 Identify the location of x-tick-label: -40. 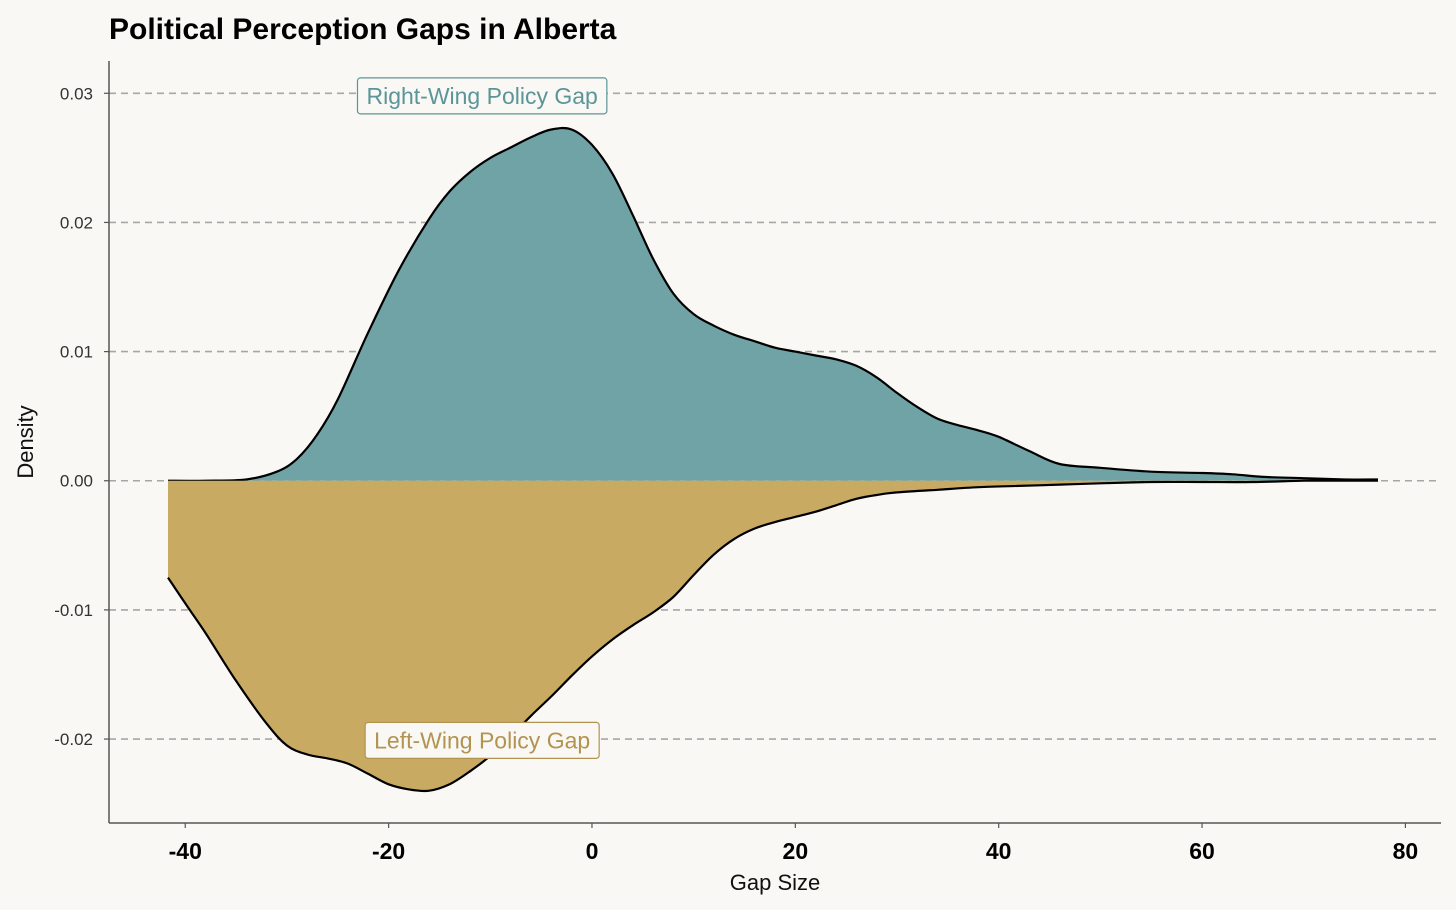
(185, 851).